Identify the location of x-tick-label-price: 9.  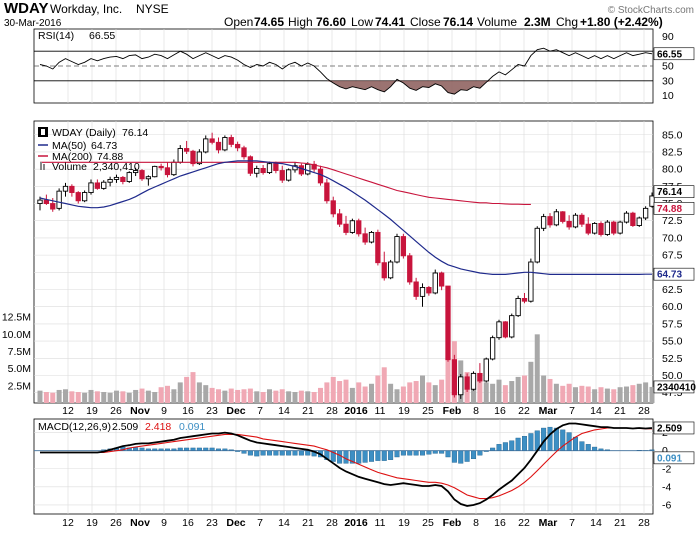
(164, 411).